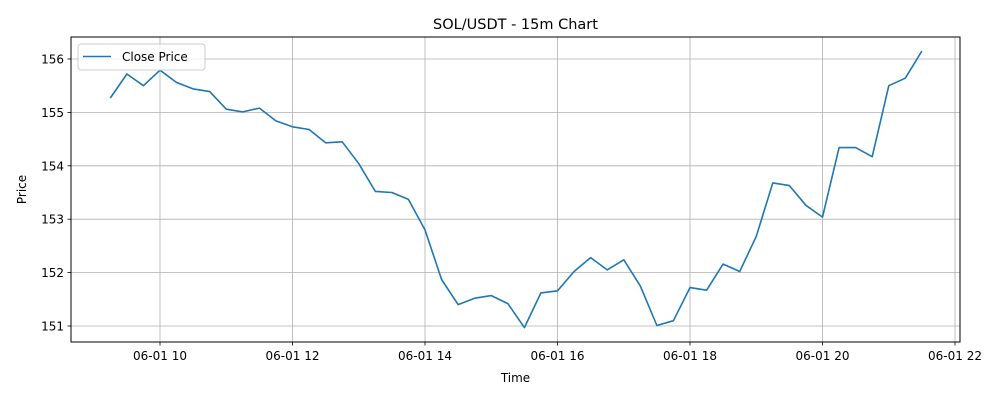  Describe the element at coordinates (690, 356) in the screenshot. I see `x-tick-label: 06-01 18` at that location.